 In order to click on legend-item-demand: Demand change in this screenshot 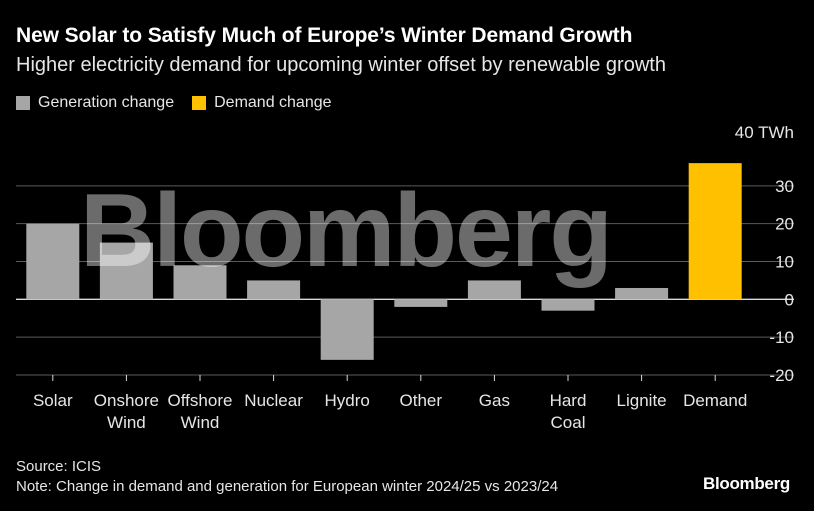, I will do `click(262, 103)`.